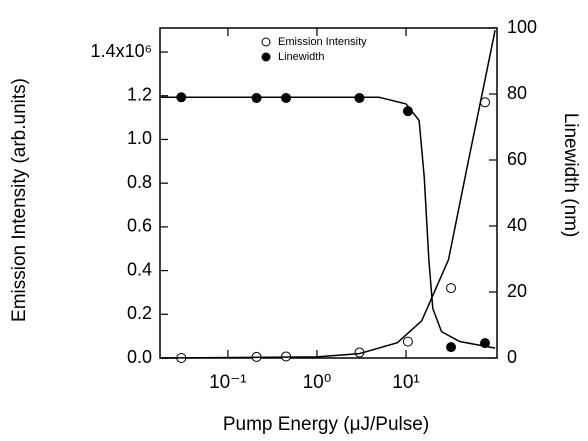 The height and width of the screenshot is (441, 588). I want to click on y-tick-label: 1.0, so click(139, 138).